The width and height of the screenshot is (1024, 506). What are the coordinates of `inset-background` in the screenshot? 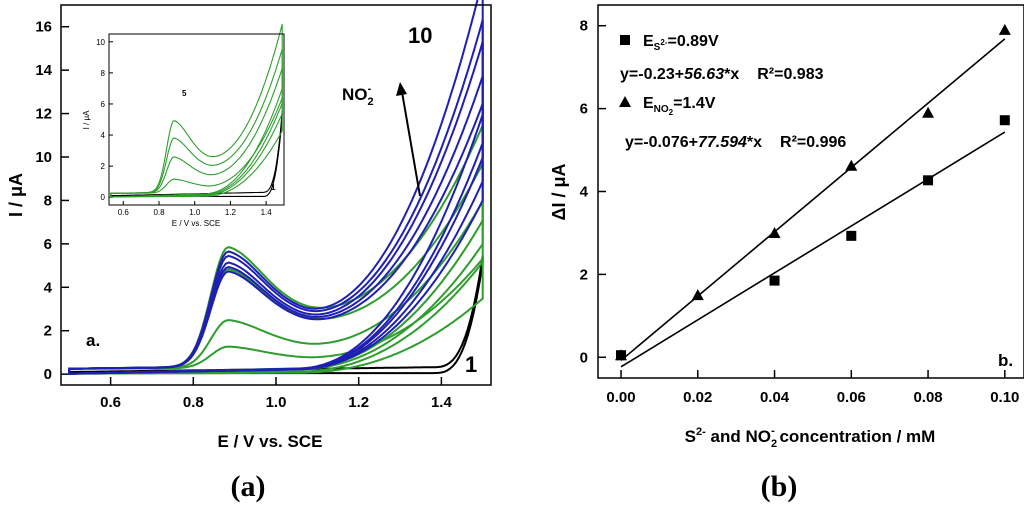 It's located at (196, 119).